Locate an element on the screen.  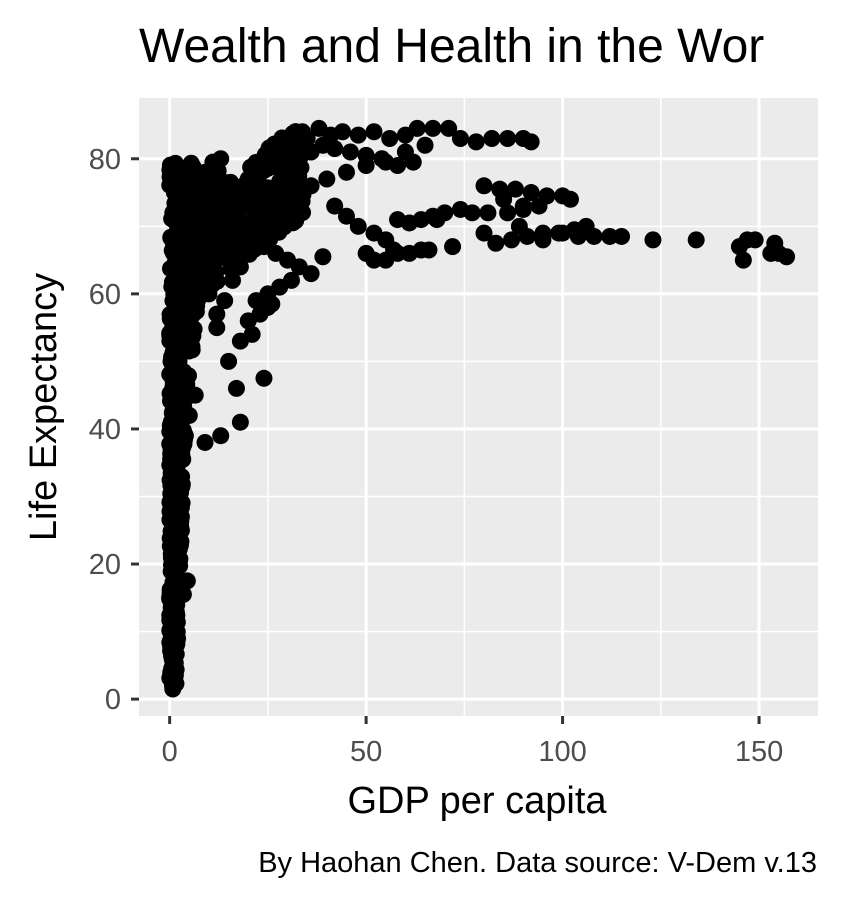
y-tick-label: 20 is located at coordinates (105, 565).